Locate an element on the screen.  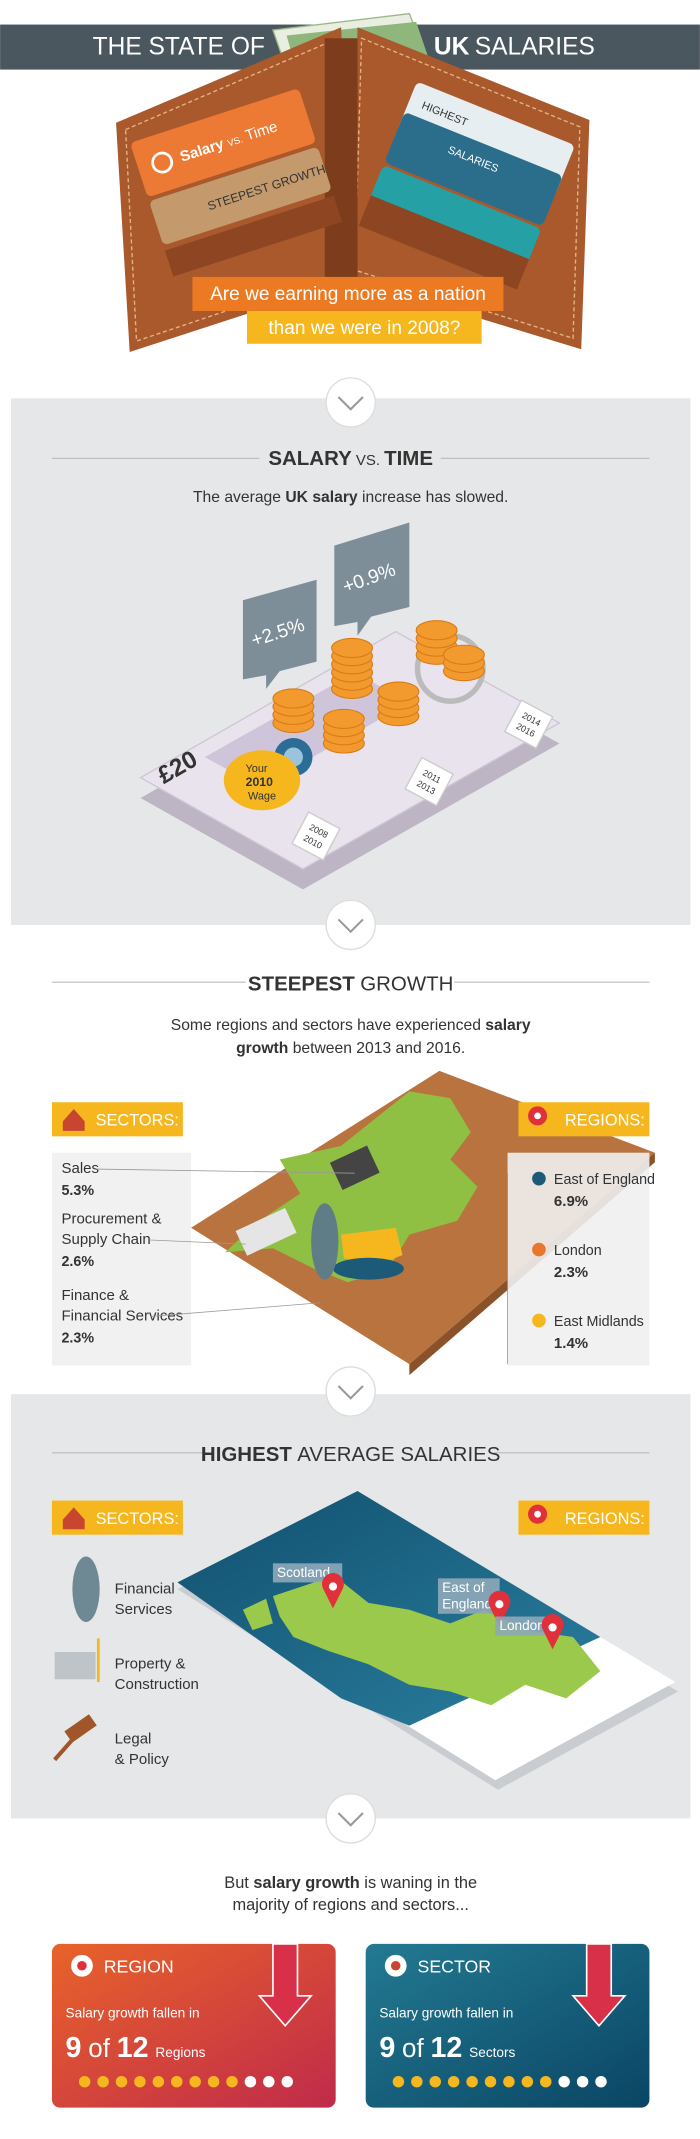
wage-text: Your is located at coordinates (257, 769).